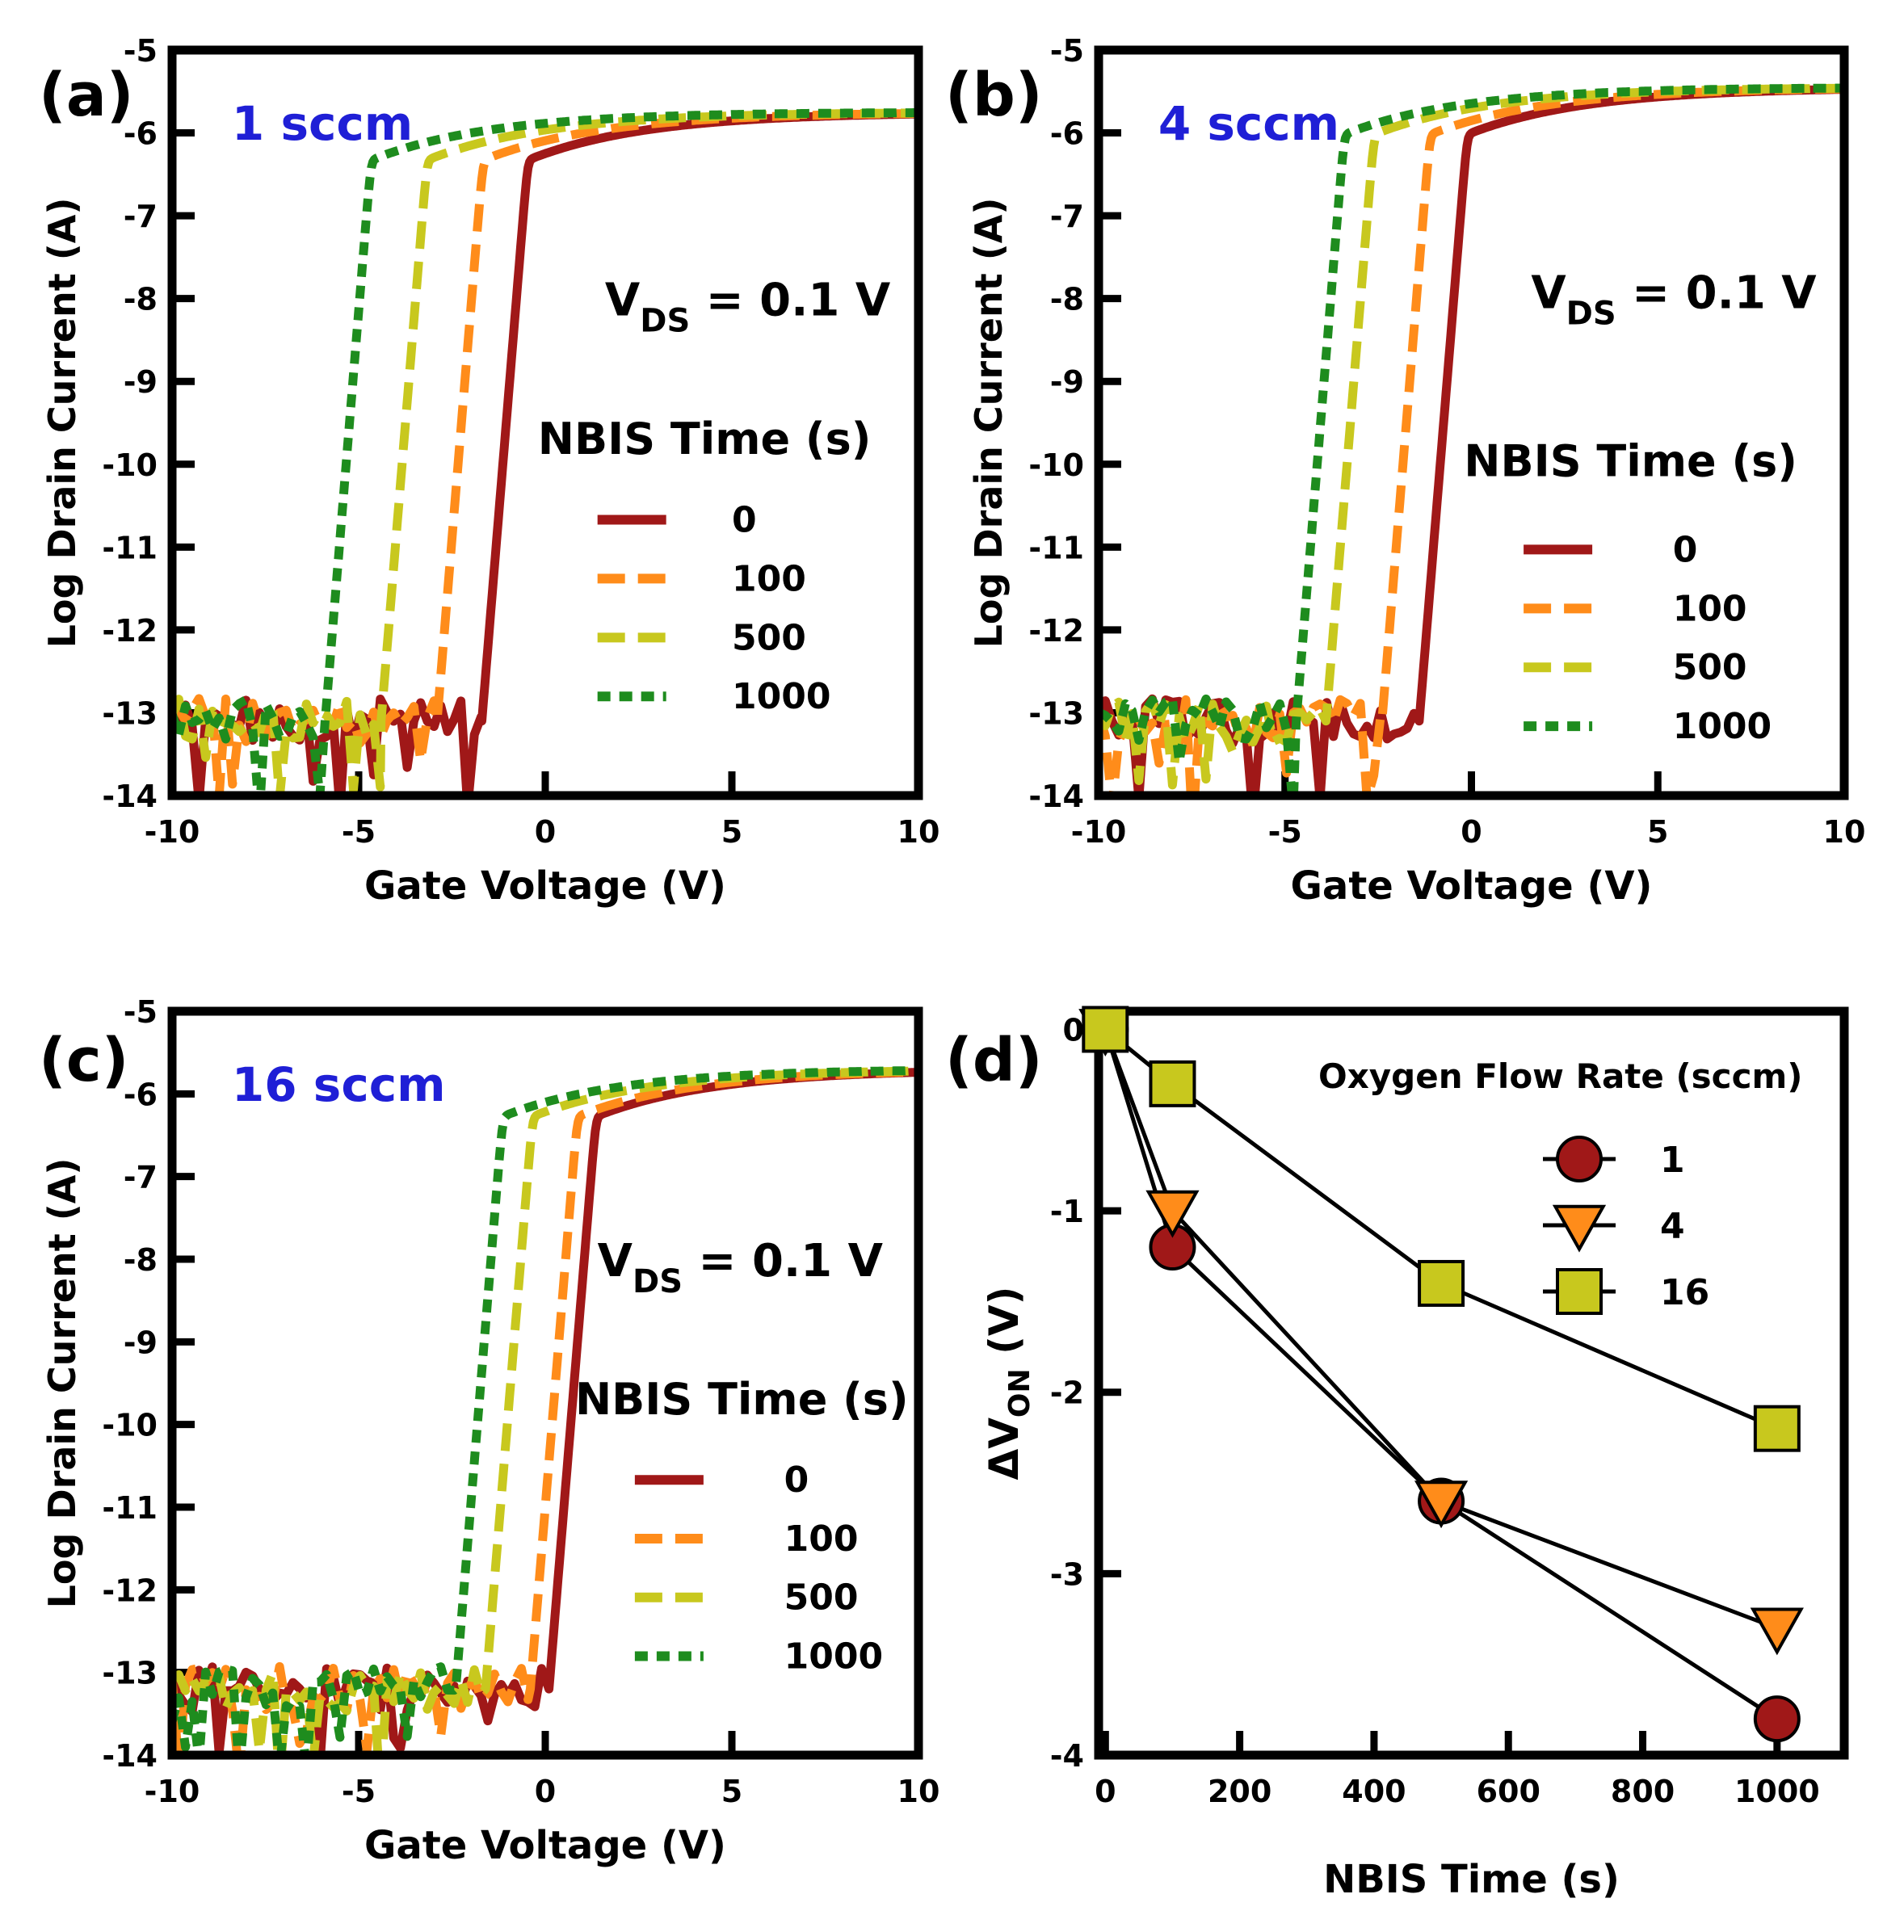 This screenshot has height=1932, width=1904. I want to click on y-tick-label-b-5: -10, so click(1056, 465).